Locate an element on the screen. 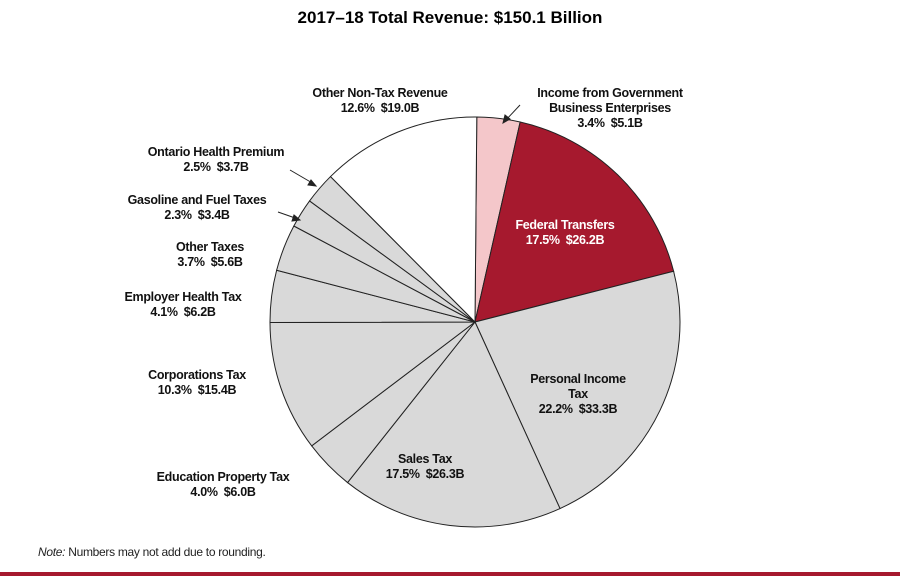 The image size is (900, 584). arrows is located at coordinates (399, 163).